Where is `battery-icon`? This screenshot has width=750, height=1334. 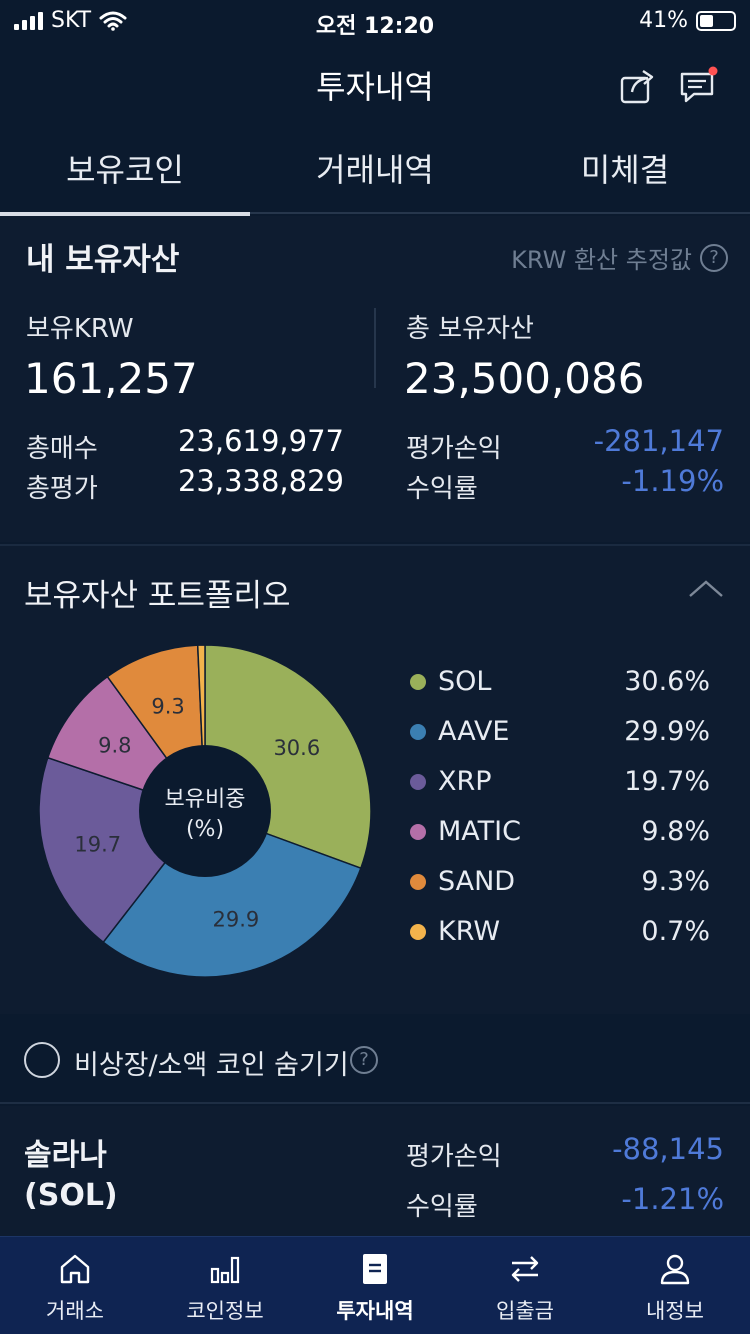 battery-icon is located at coordinates (716, 20).